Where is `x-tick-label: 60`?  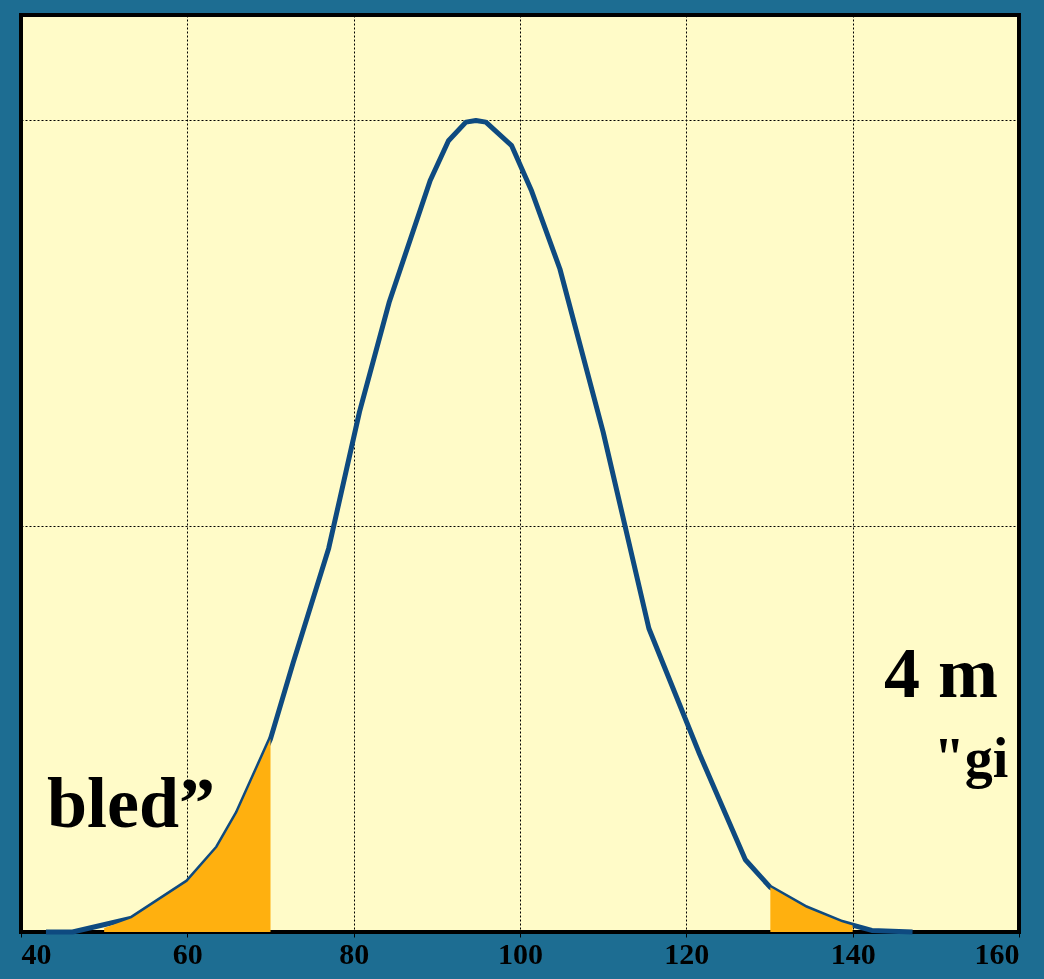 x-tick-label: 60 is located at coordinates (187, 953).